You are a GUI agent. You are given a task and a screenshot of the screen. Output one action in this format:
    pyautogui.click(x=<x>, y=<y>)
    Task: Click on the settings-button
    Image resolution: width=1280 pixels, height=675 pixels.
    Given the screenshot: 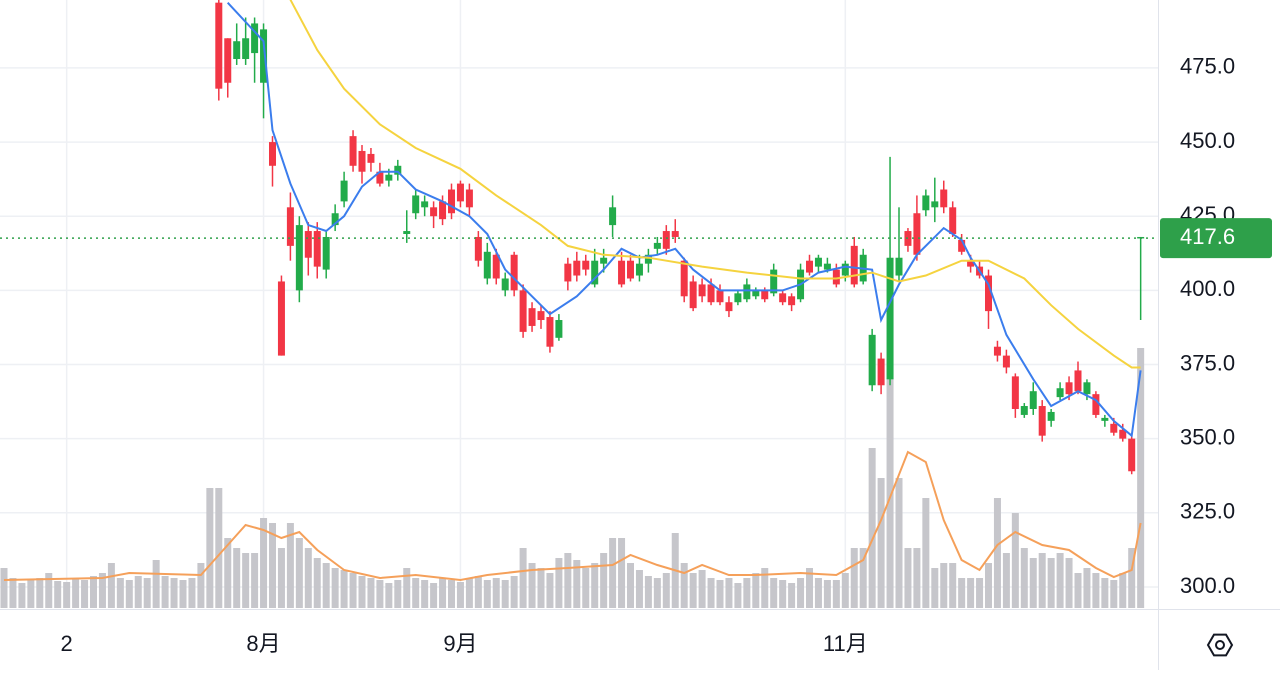 What is the action you would take?
    pyautogui.click(x=1220, y=645)
    